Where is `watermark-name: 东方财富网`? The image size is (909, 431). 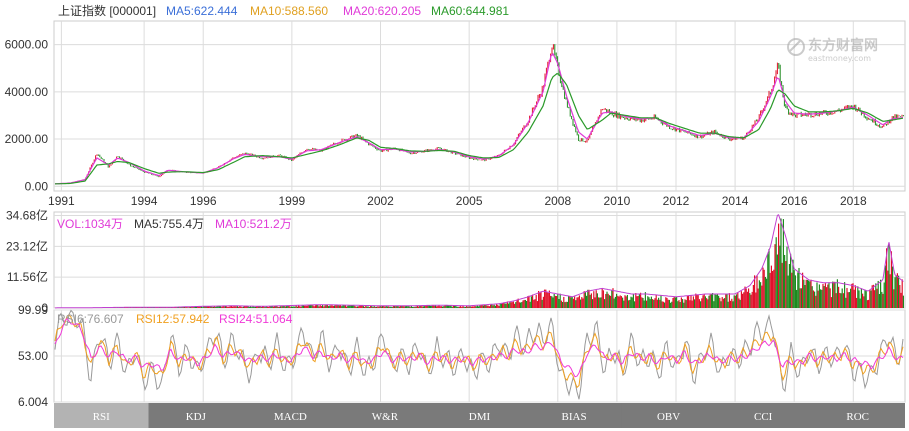 watermark-name: 东方财富网 is located at coordinates (843, 45).